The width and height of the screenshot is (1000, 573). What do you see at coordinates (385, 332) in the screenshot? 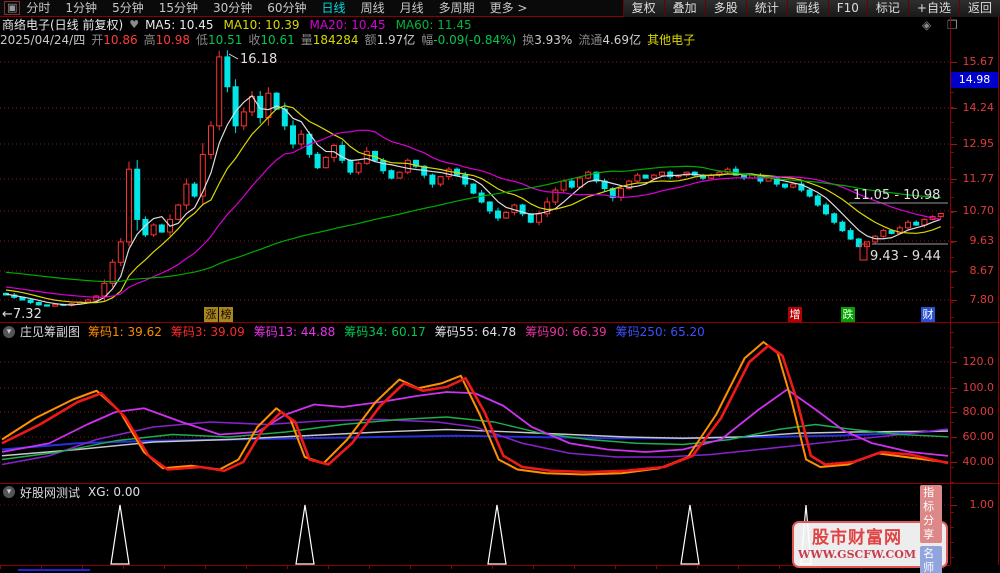
I see `chips-legend-item: 筹码34: 60.17` at bounding box center [385, 332].